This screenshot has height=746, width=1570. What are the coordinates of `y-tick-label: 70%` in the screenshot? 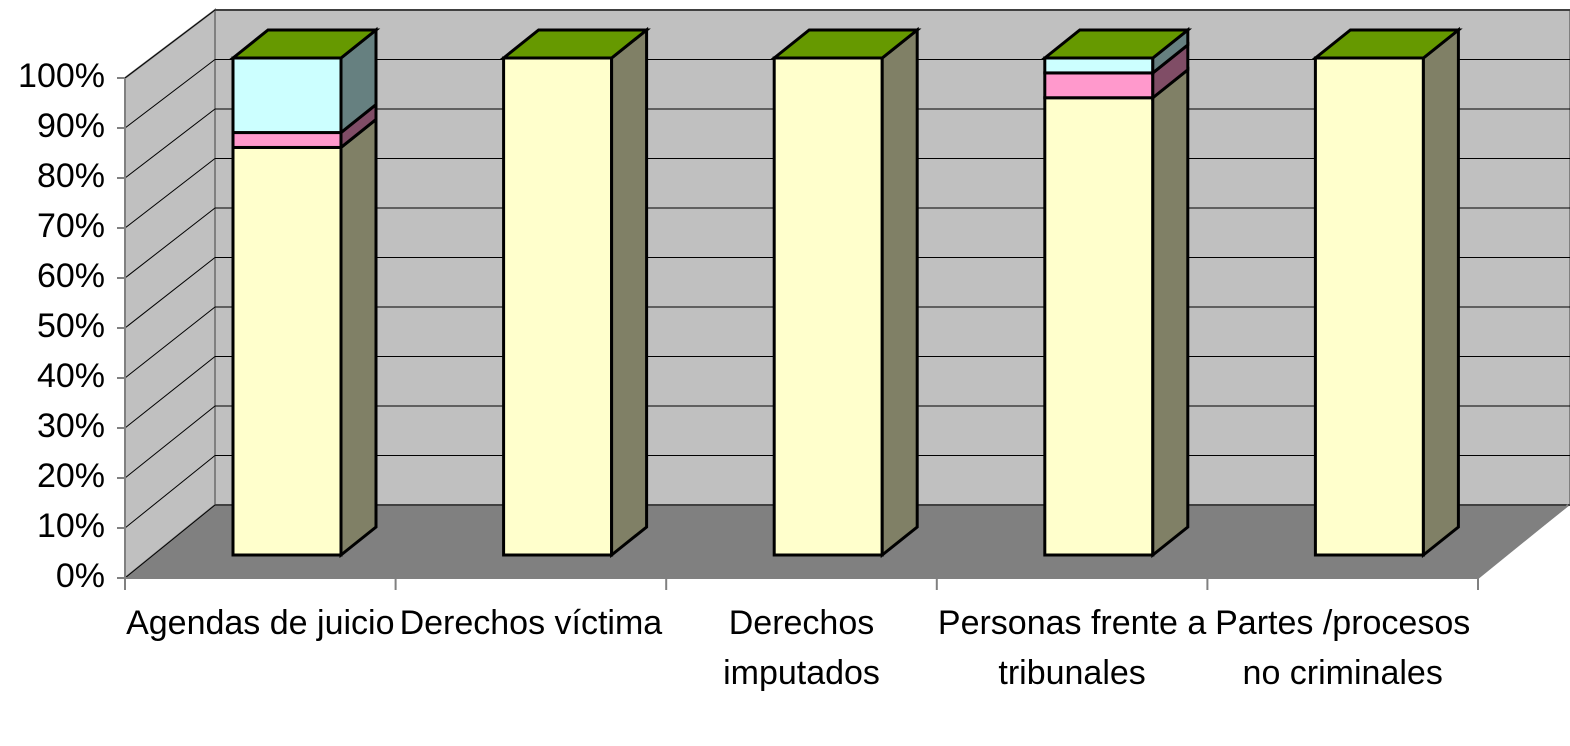 It's located at (71, 226).